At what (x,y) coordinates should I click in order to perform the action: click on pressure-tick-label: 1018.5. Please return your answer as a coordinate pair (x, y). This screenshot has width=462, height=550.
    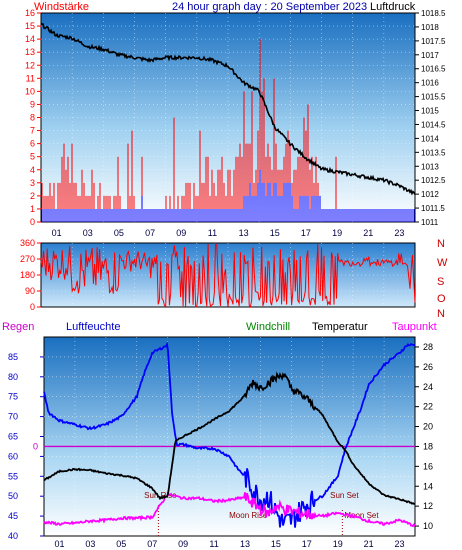
    Looking at the image, I should click on (433, 13).